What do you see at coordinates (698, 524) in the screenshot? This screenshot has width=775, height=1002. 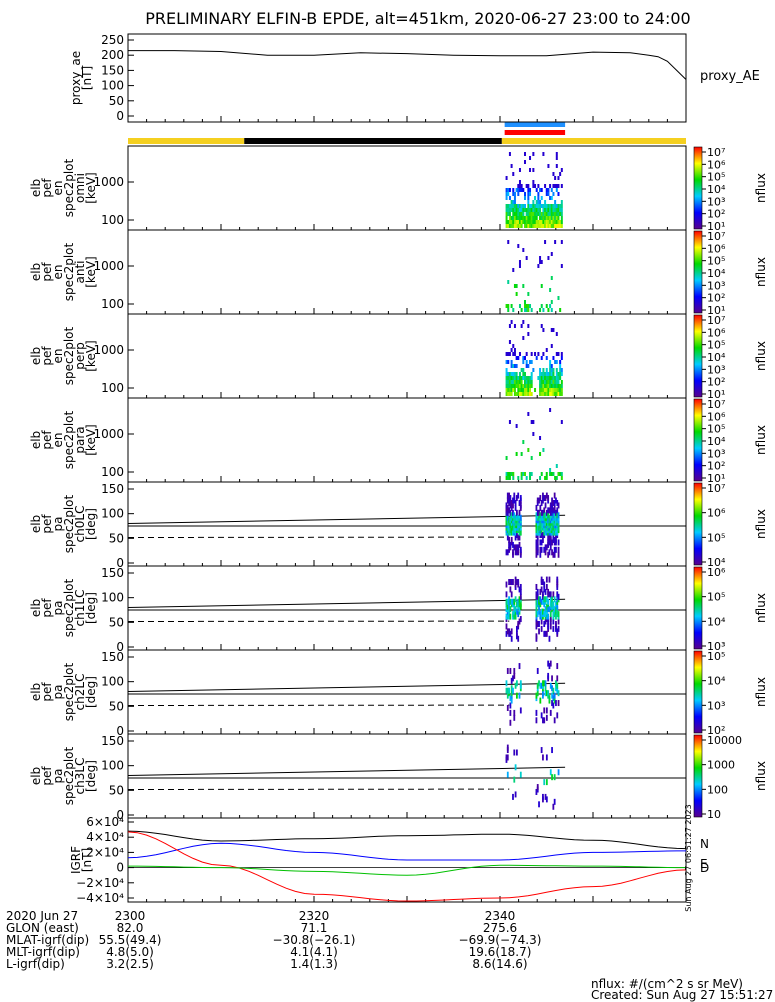 I see `colorbar` at bounding box center [698, 524].